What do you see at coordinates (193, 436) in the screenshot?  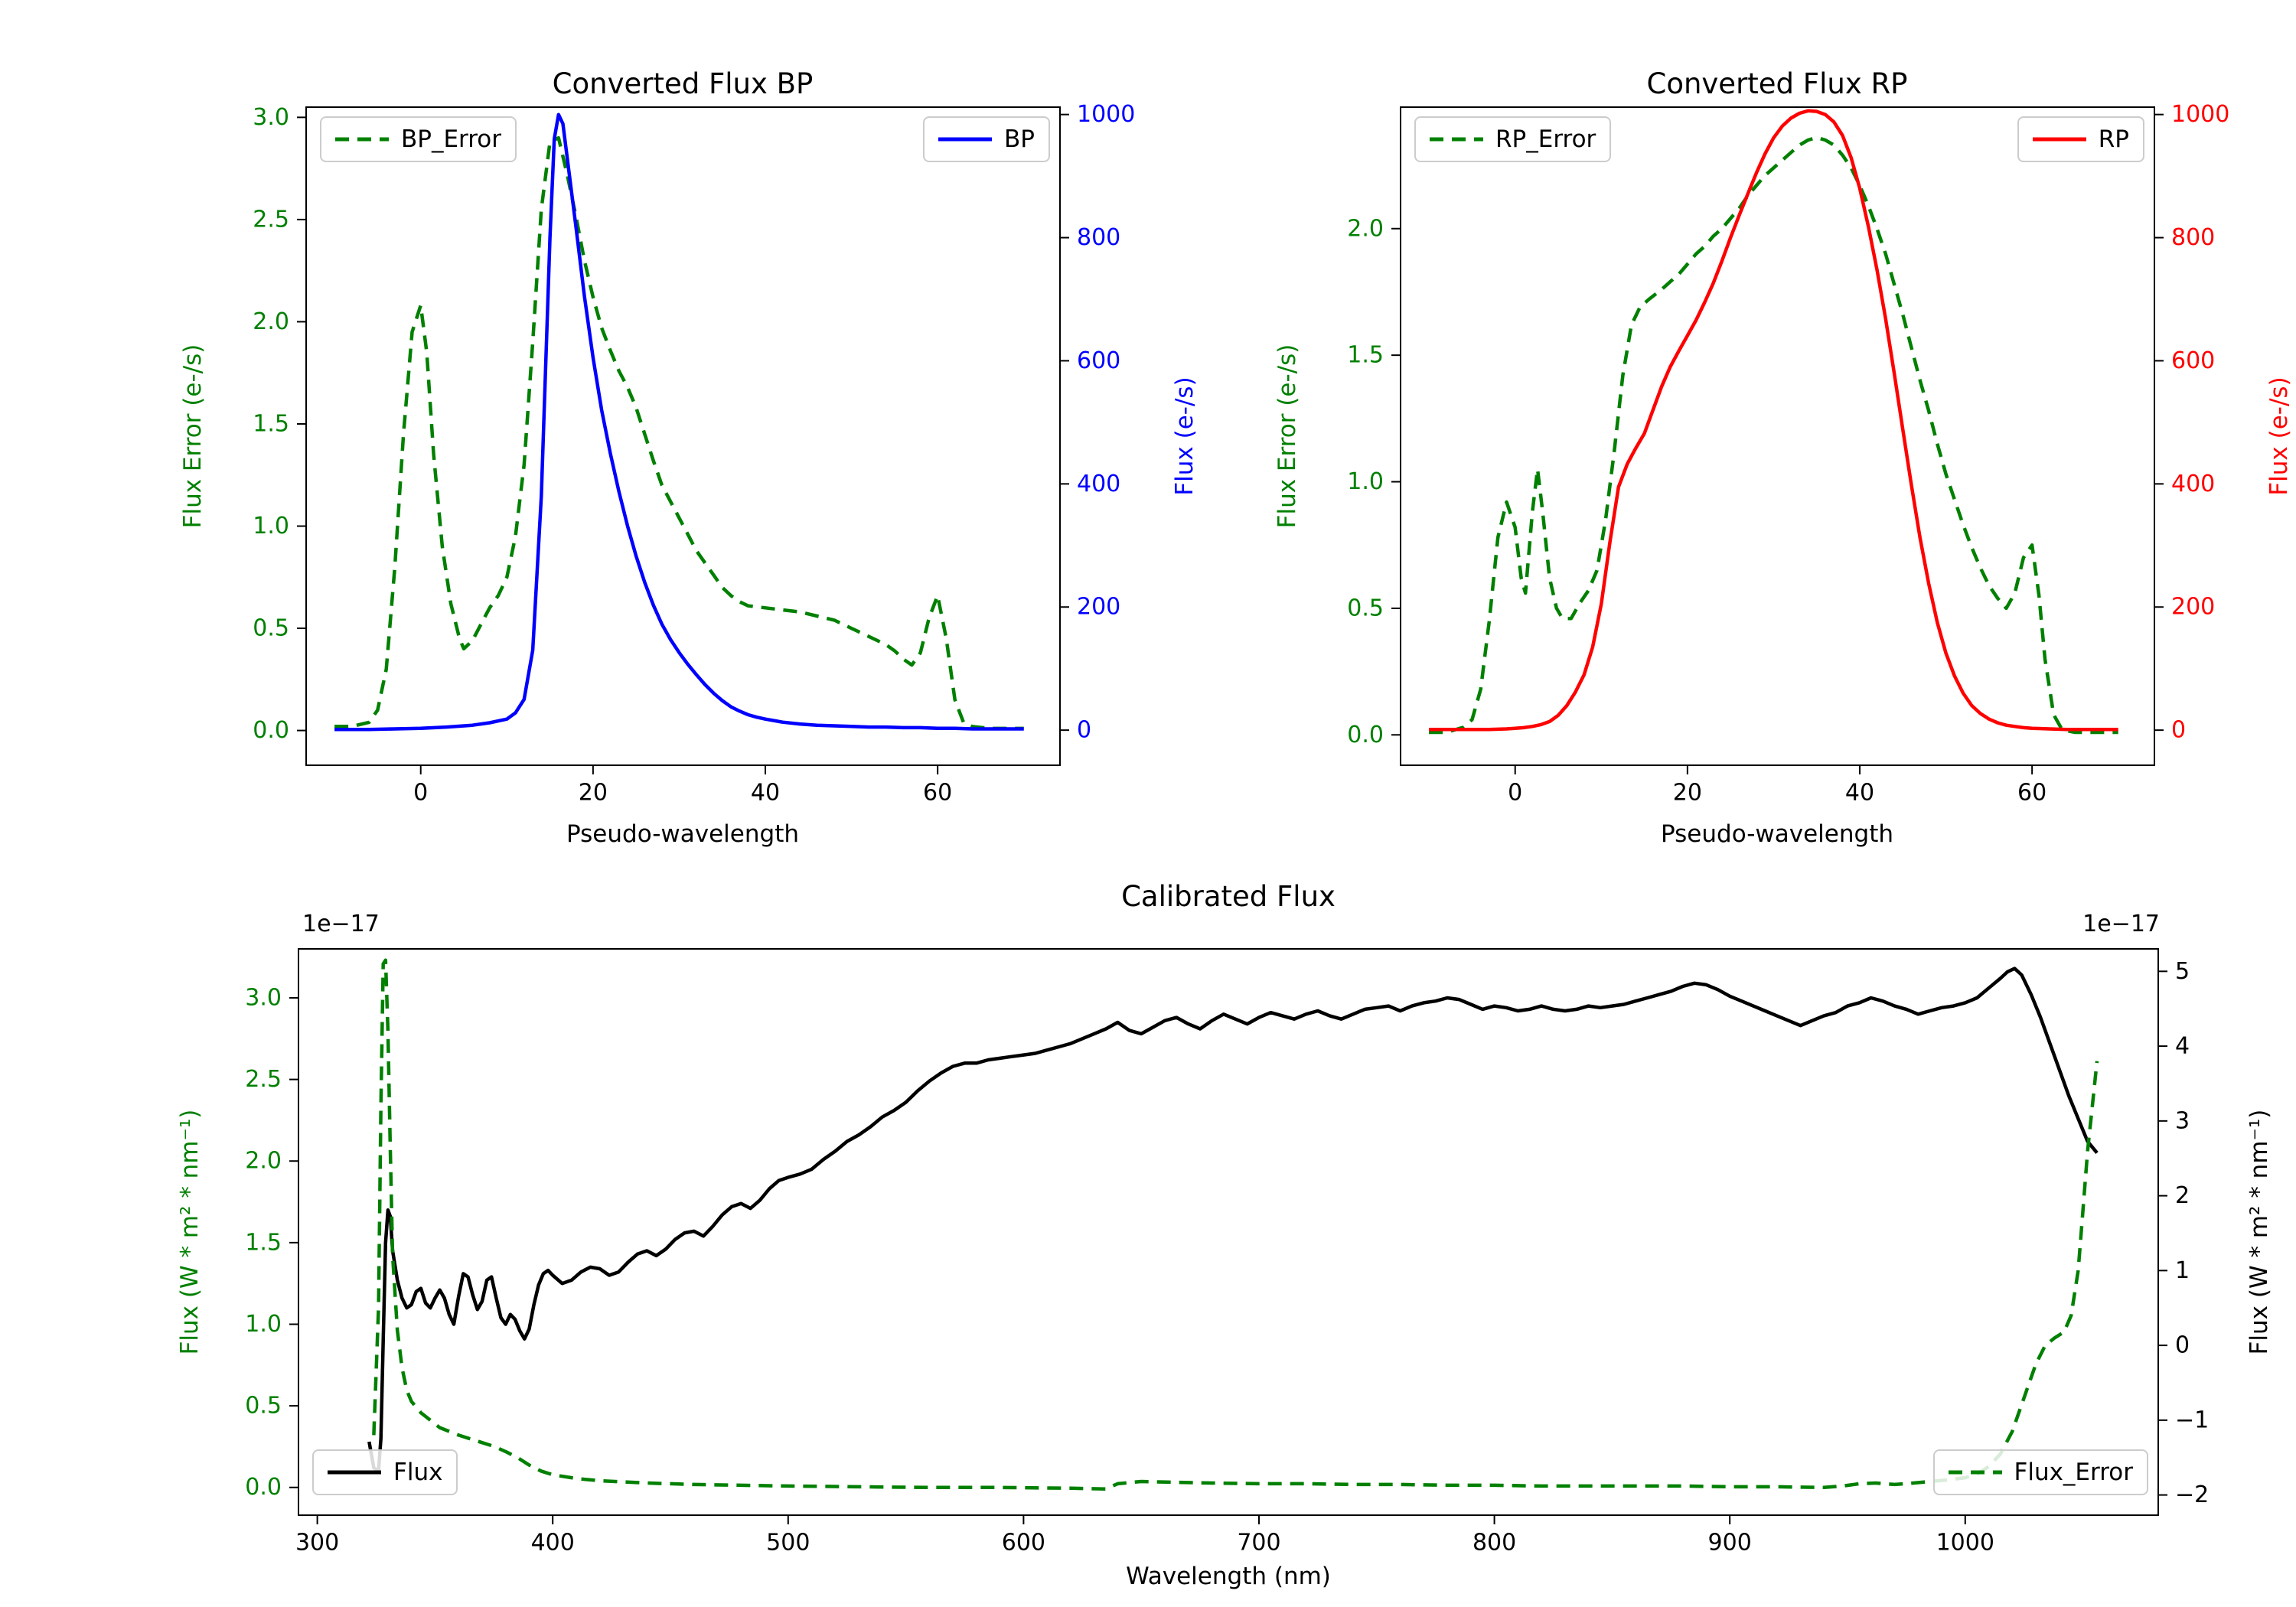 I see `ylabel-bp-left: Flux Error (e-/s)` at bounding box center [193, 436].